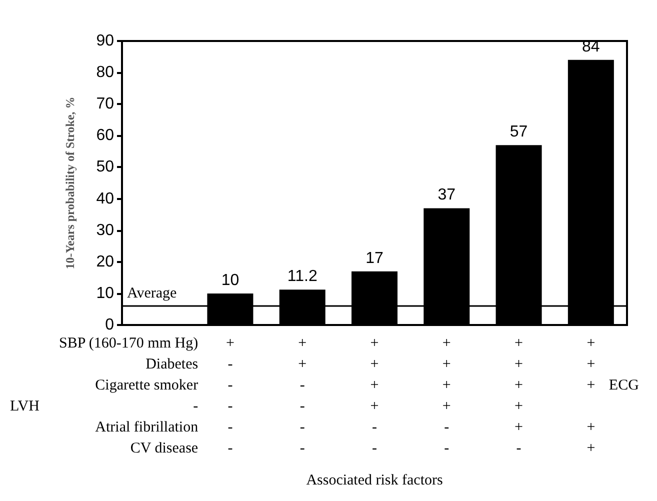  I want to click on ref-line-label: Average, so click(152, 294).